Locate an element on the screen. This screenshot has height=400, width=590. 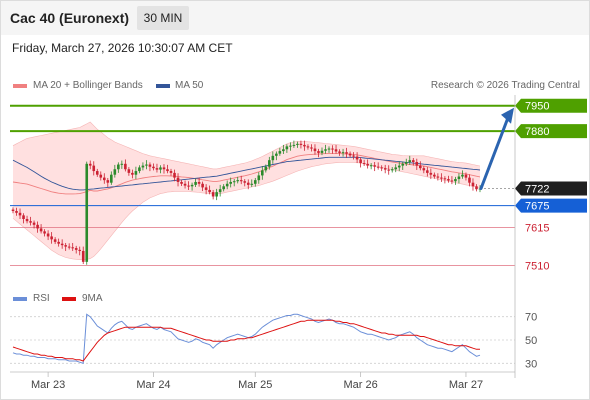
rsi-ma-line is located at coordinates (246, 340).